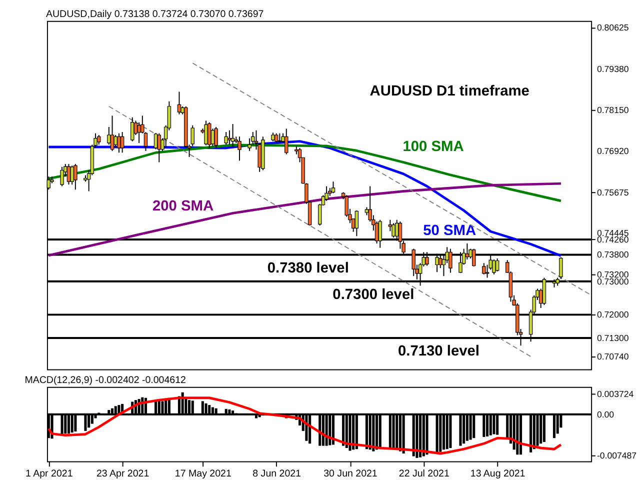 The image size is (640, 480). What do you see at coordinates (612, 109) in the screenshot?
I see `y-tick-label: 0.78150` at bounding box center [612, 109].